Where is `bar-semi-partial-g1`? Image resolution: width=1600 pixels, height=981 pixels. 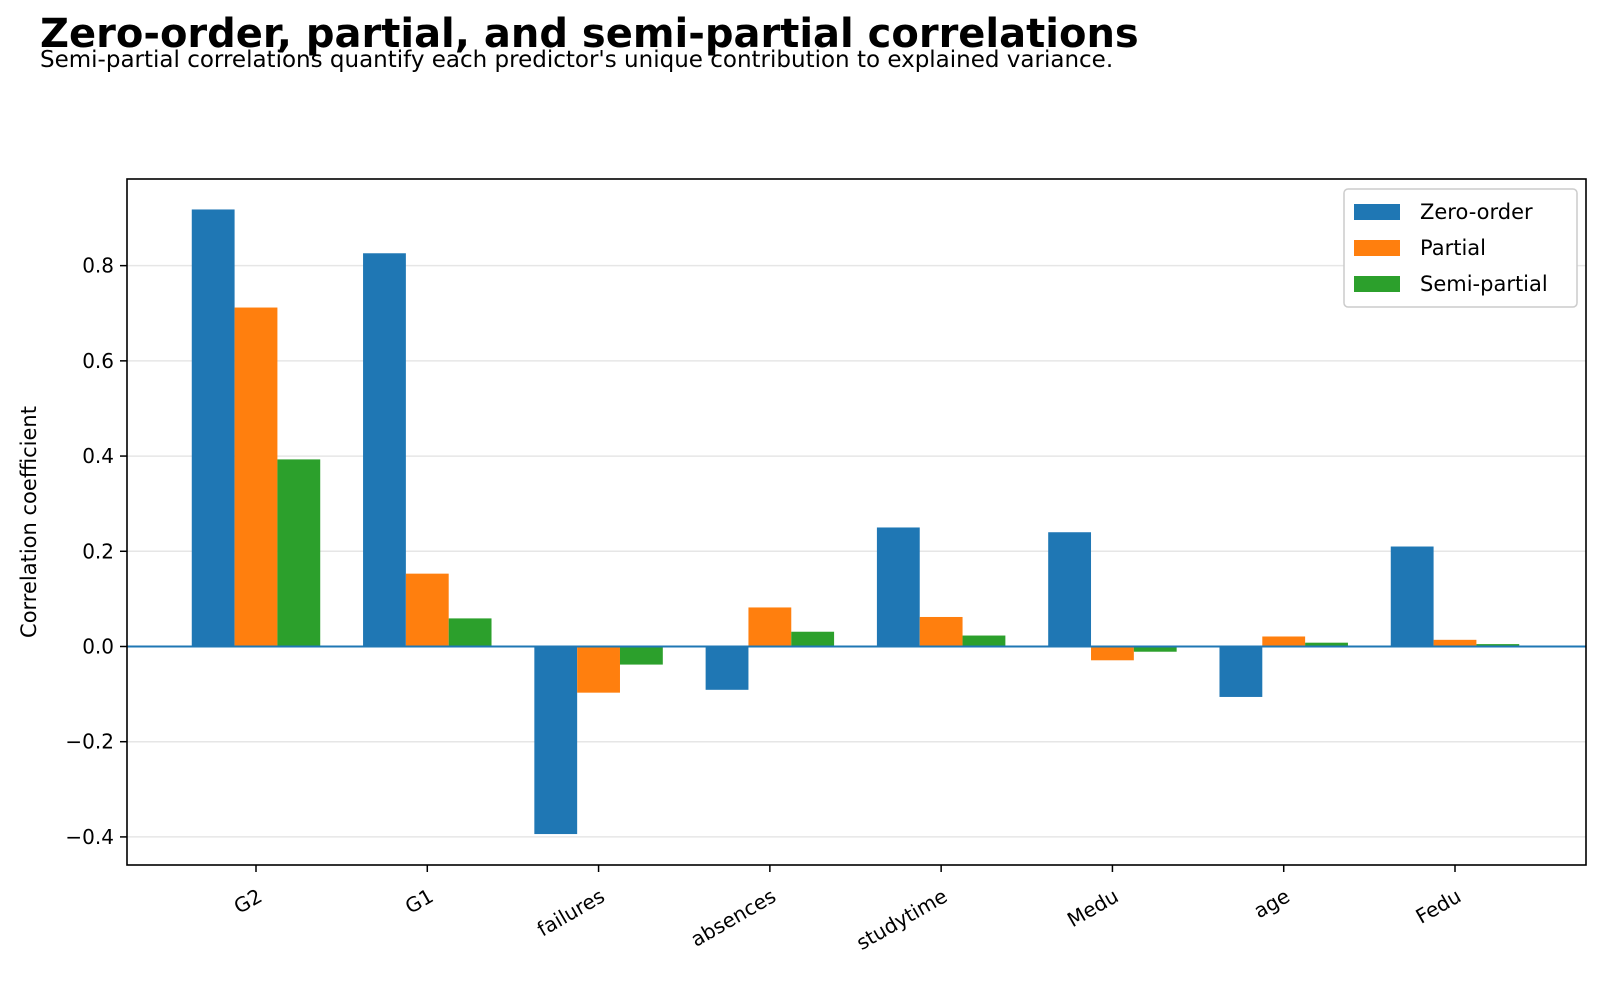
bar-semi-partial-g1 is located at coordinates (470, 632).